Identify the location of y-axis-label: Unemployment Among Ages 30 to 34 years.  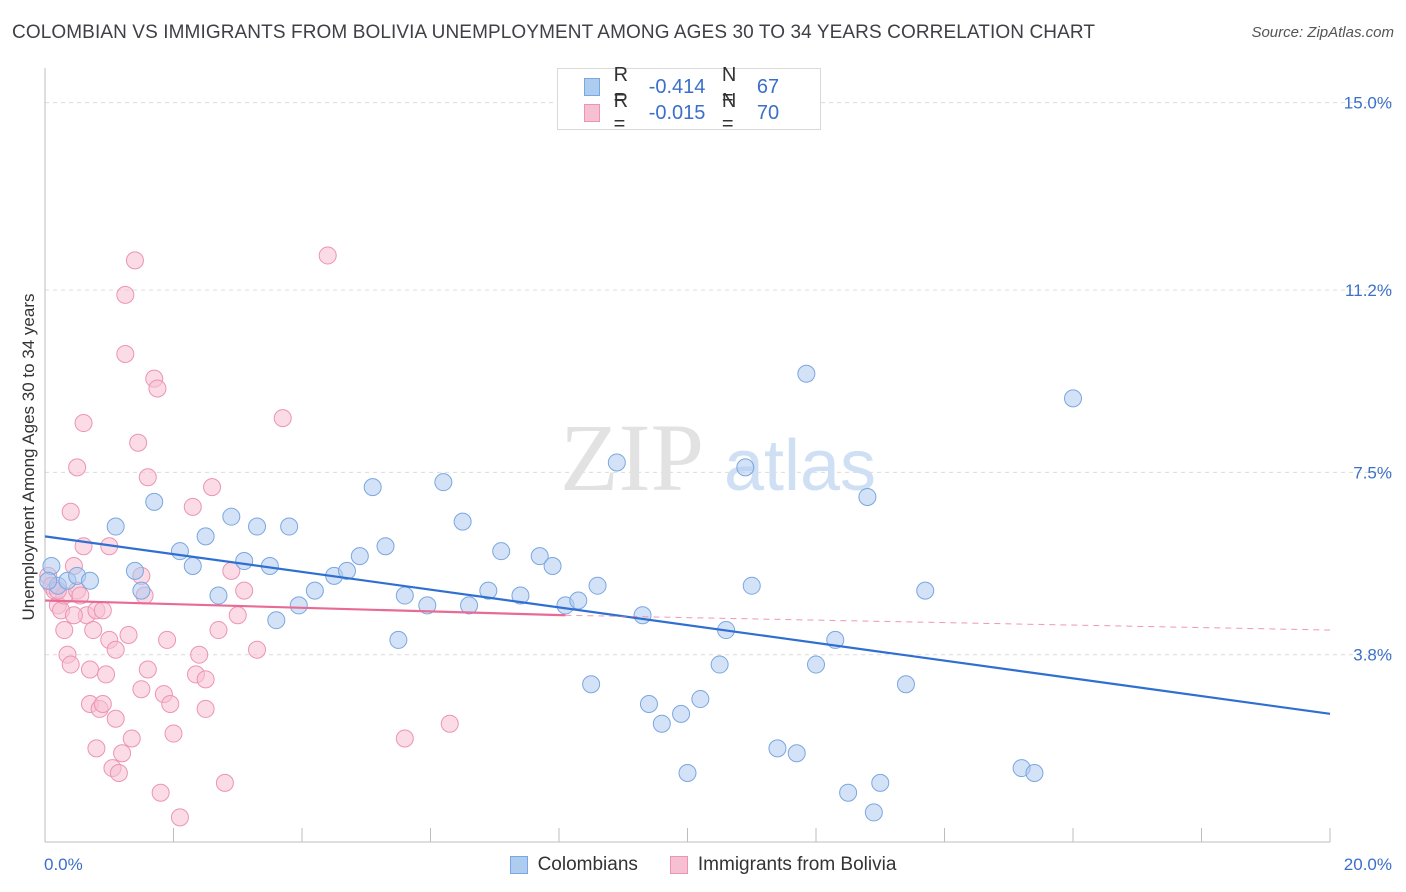
(28, 457).